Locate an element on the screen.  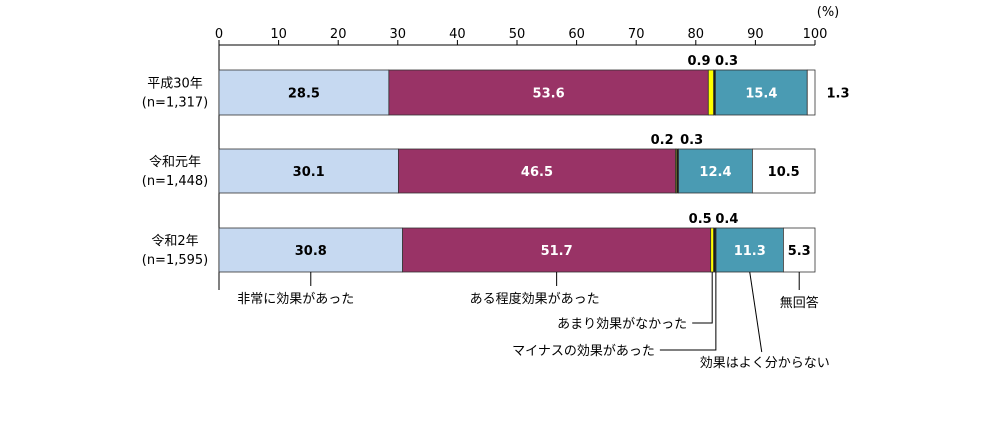
data-label: 12.4 is located at coordinates (715, 172).